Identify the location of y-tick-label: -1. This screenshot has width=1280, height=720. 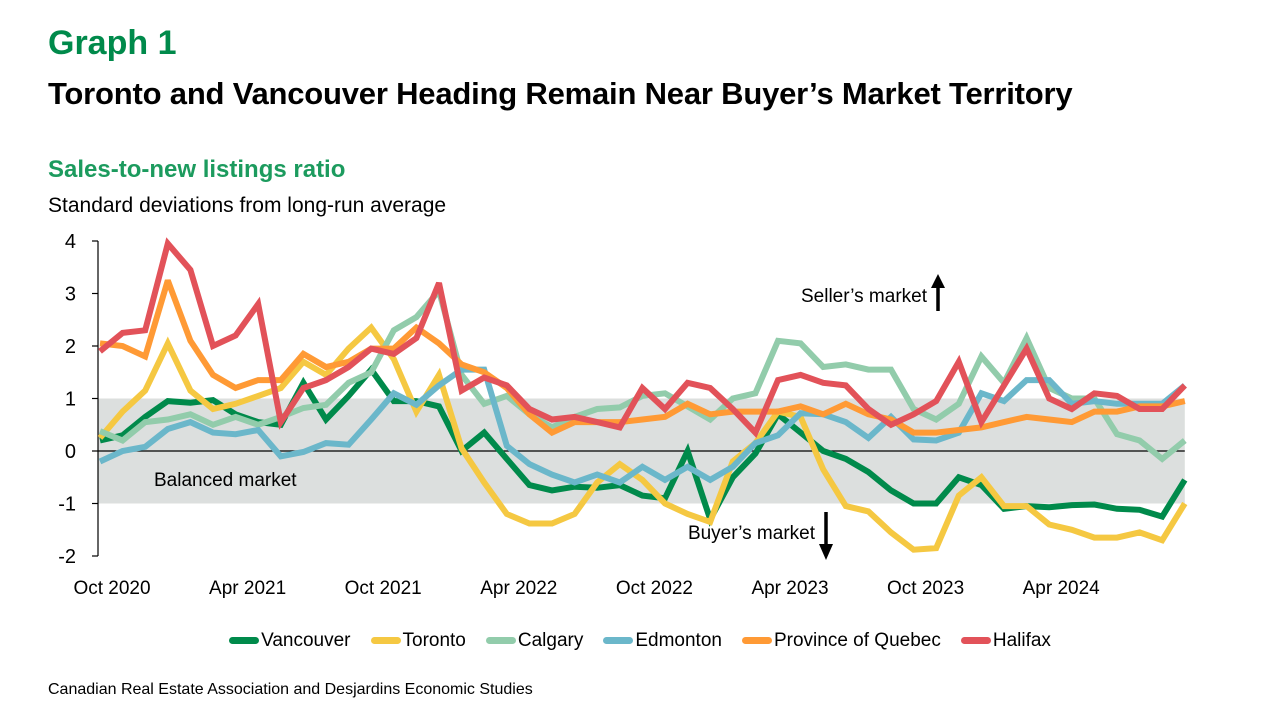
(67, 505).